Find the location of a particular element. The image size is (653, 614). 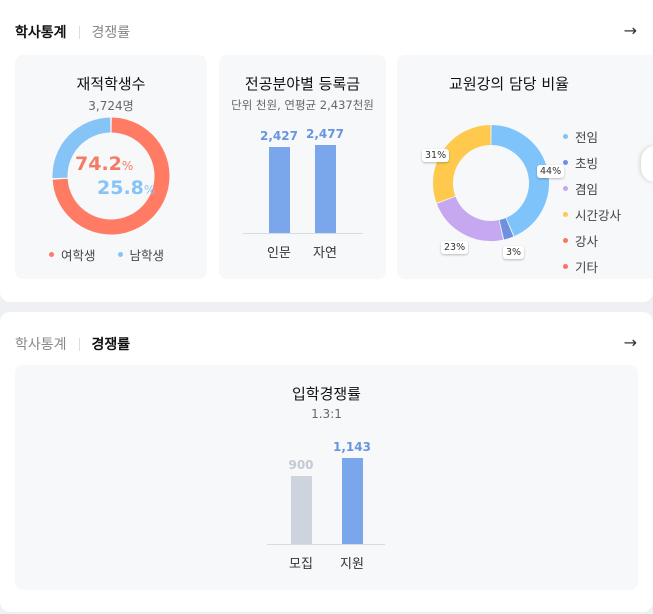

female-segment is located at coordinates (111, 176).